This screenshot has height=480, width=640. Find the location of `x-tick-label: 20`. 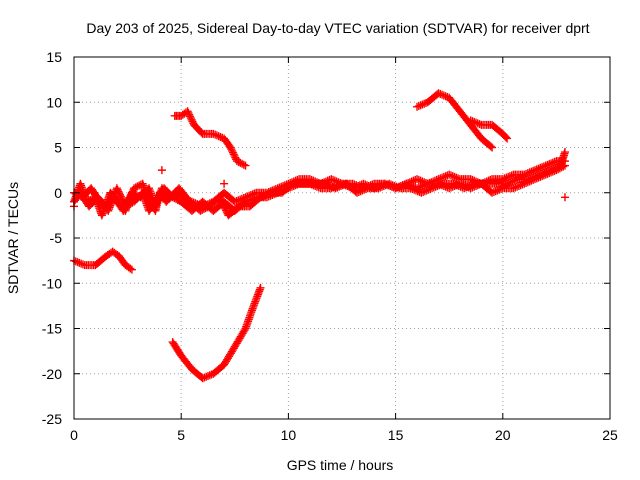

x-tick-label: 20 is located at coordinates (503, 435).